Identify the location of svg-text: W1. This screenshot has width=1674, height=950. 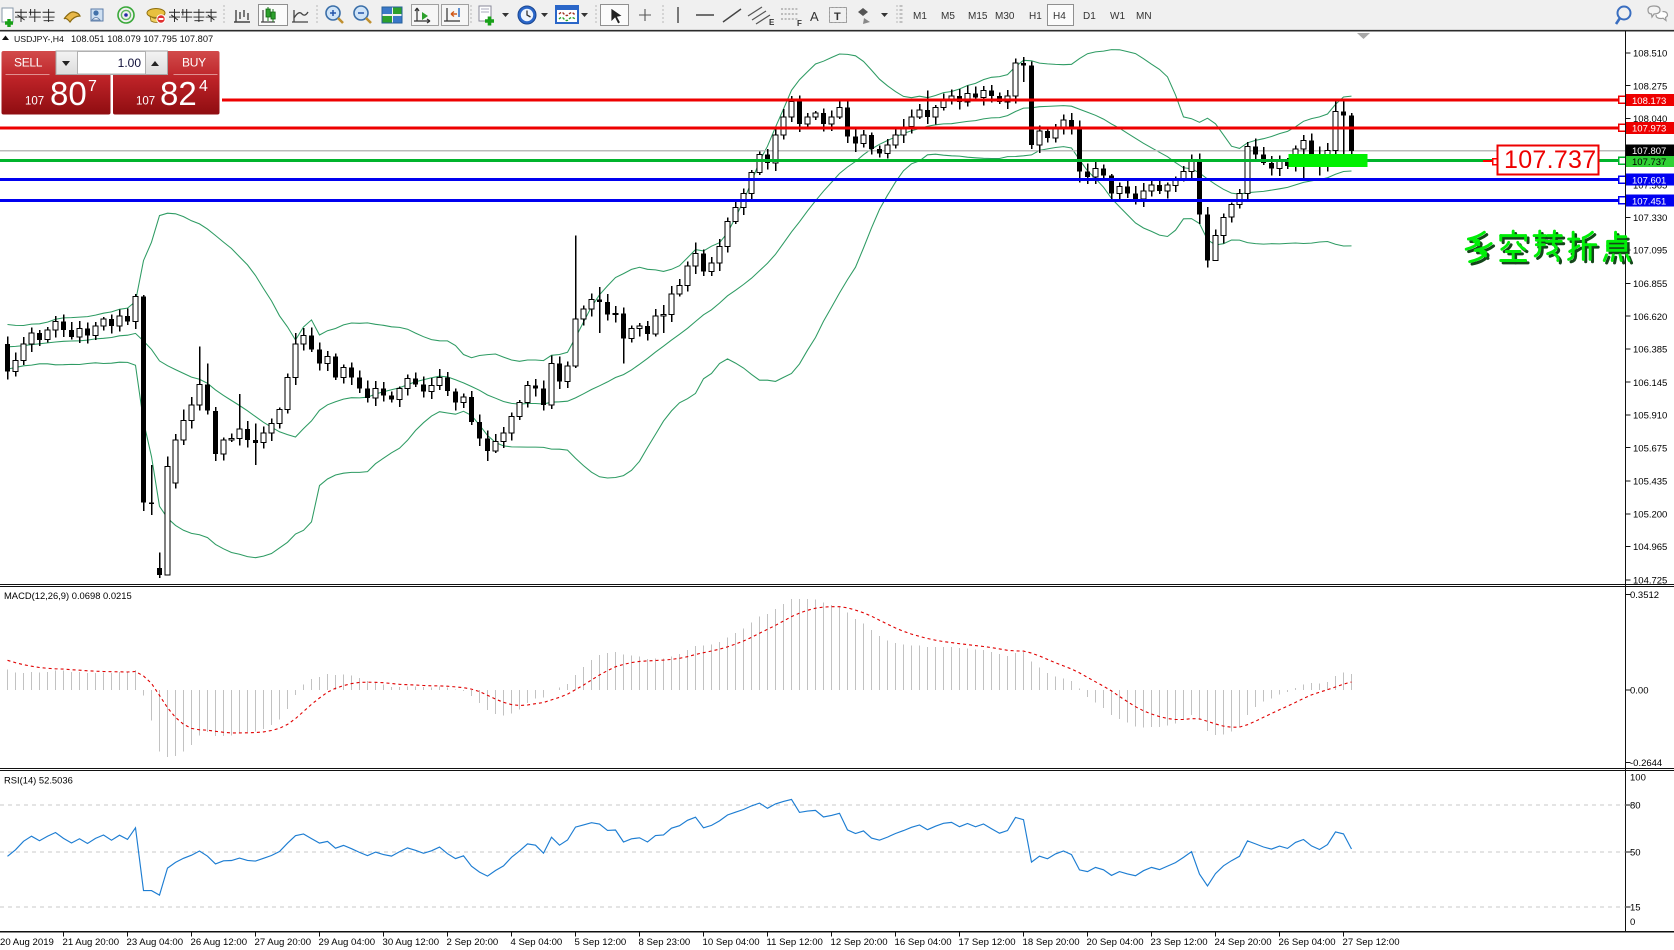
(1117, 16).